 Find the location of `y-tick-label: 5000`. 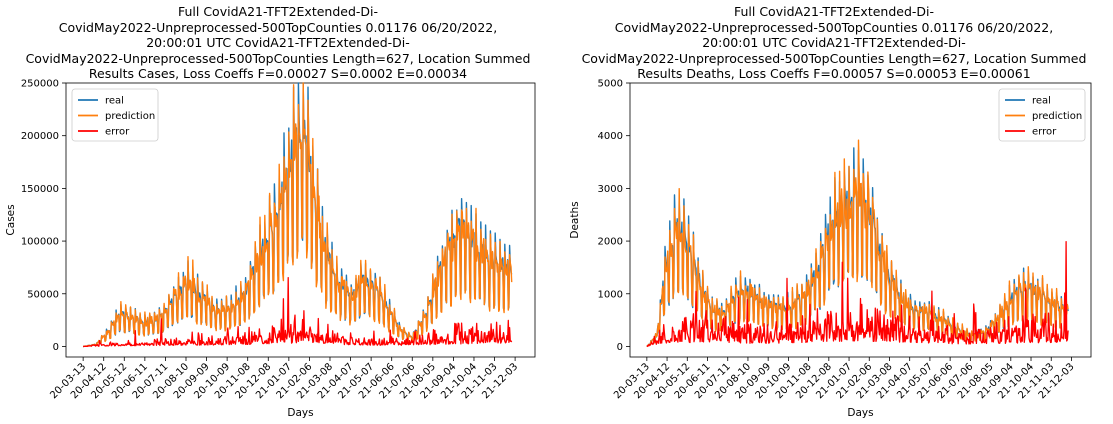

y-tick-label: 5000 is located at coordinates (610, 84).